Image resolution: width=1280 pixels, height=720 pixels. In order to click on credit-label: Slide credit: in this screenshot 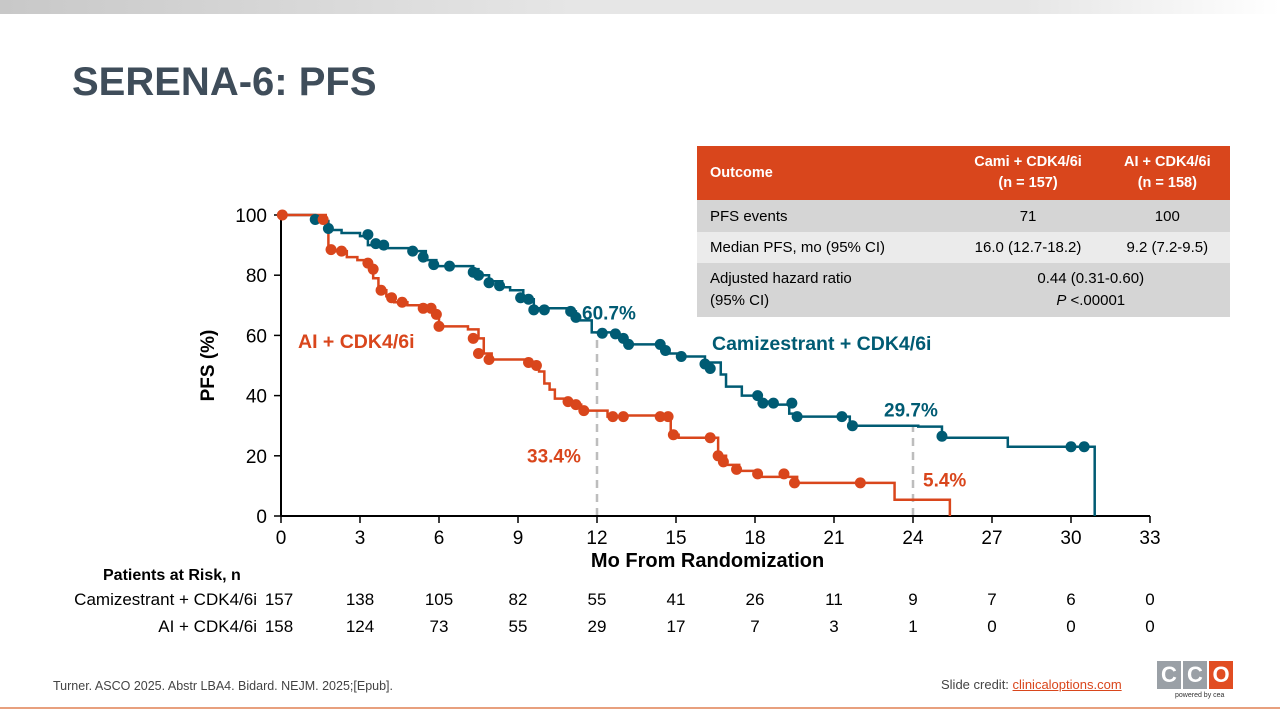, I will do `click(975, 684)`.